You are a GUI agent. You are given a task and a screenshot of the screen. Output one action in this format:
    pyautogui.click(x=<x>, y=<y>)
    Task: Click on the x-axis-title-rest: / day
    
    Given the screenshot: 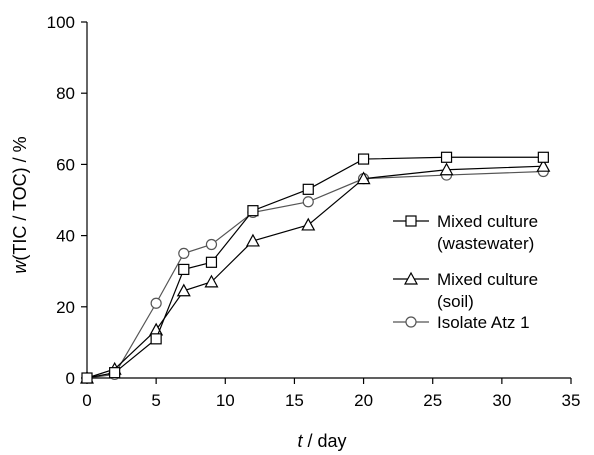 What is the action you would take?
    pyautogui.click(x=324, y=441)
    